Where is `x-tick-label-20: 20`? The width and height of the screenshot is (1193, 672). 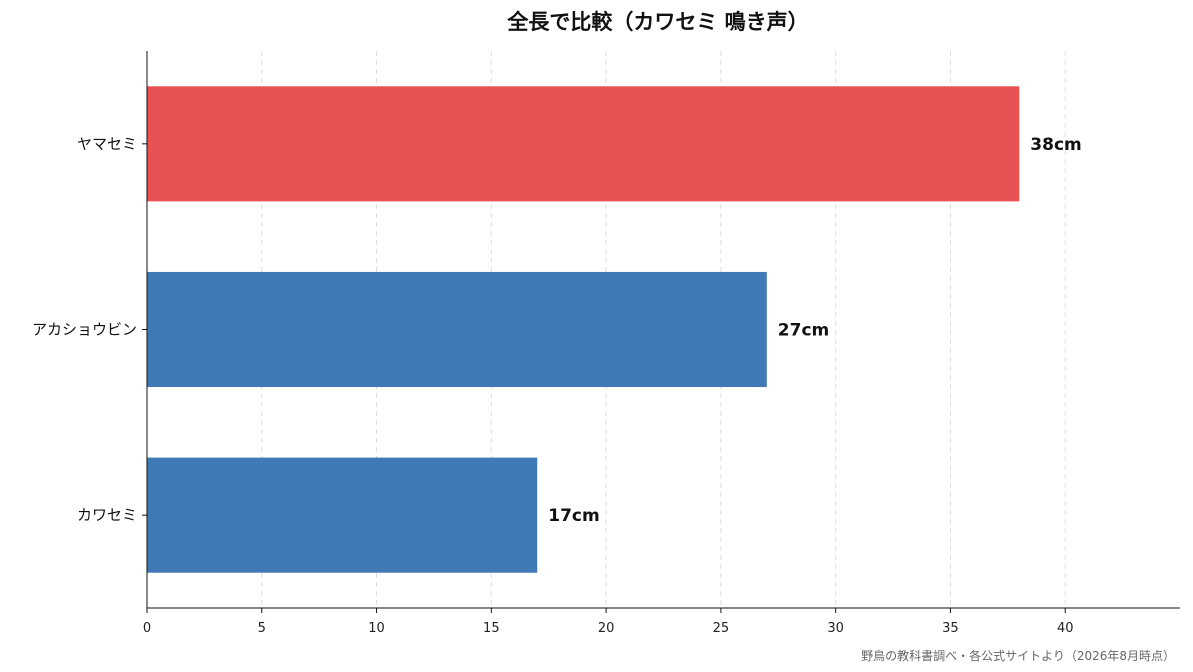 x-tick-label-20: 20 is located at coordinates (606, 628).